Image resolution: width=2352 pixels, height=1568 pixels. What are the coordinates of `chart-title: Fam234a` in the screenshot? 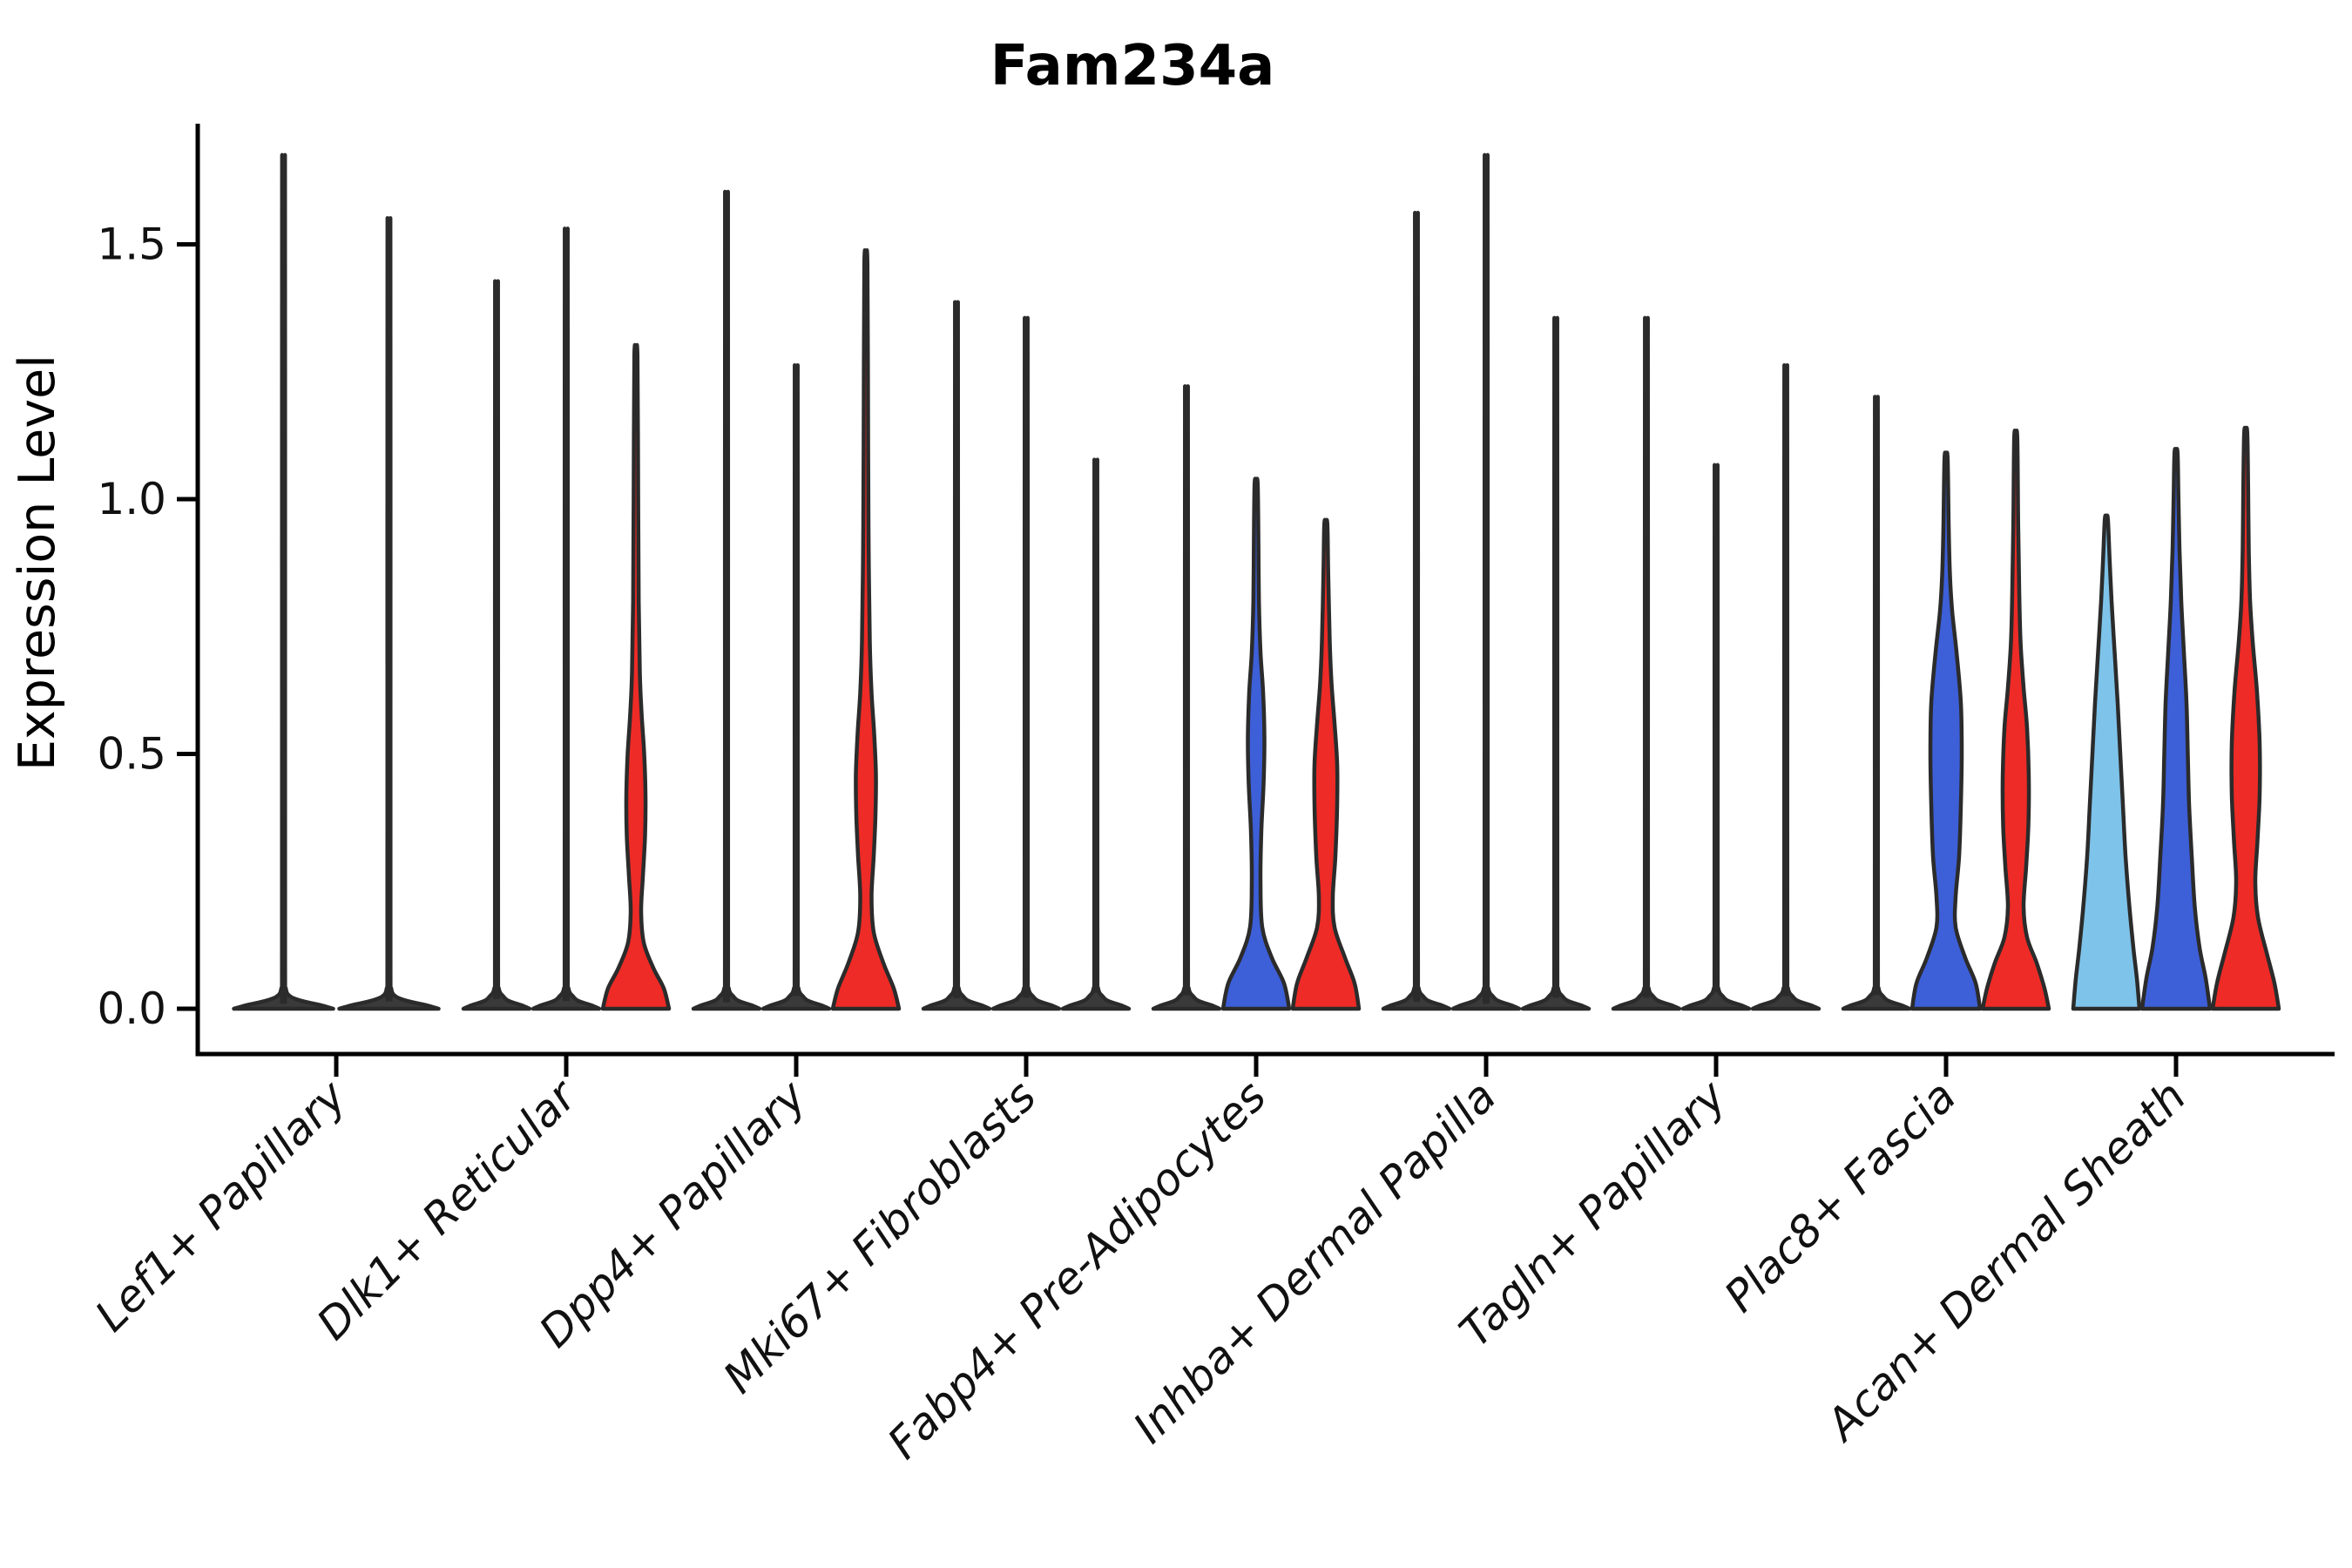 It's located at (1132, 66).